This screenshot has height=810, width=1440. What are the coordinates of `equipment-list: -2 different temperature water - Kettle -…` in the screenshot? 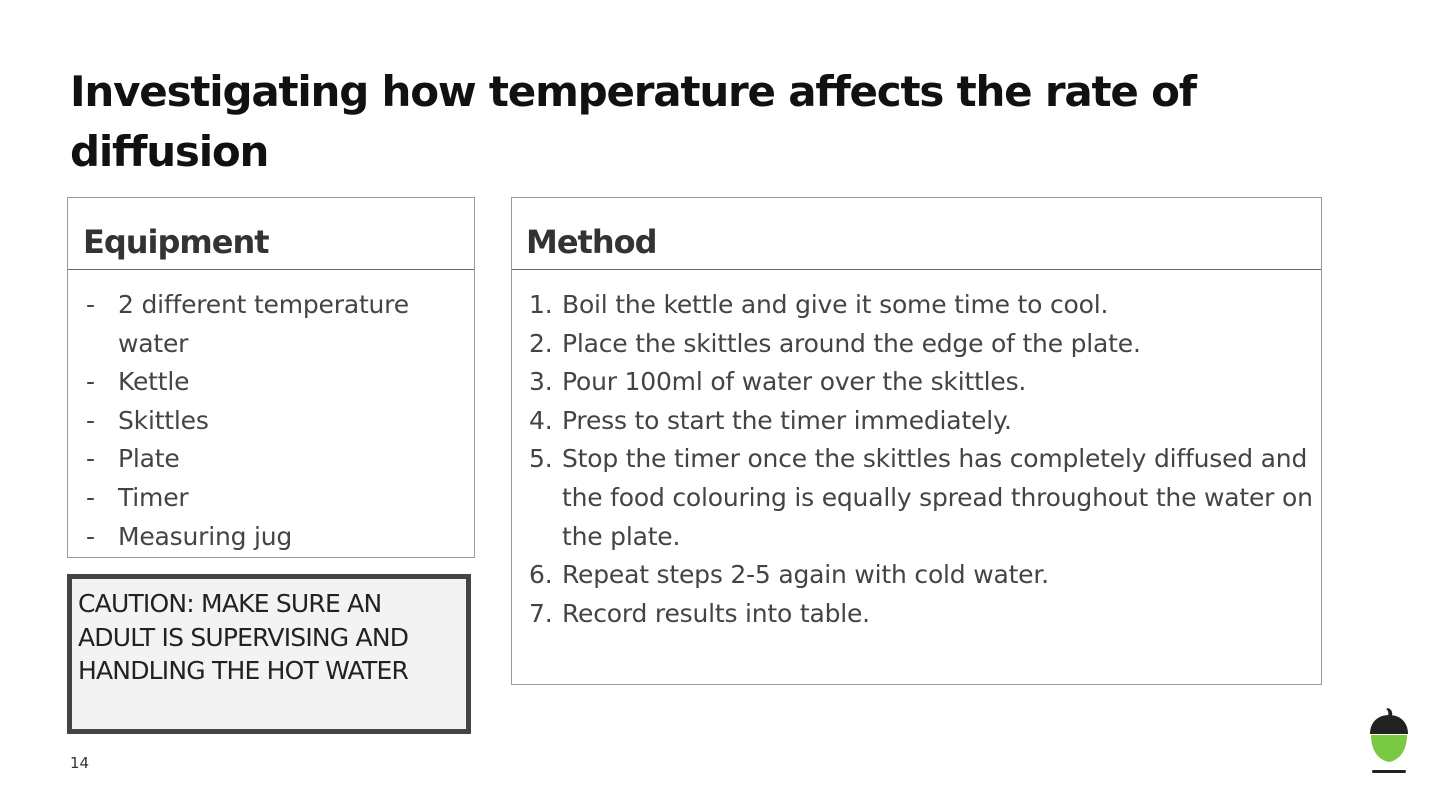 It's located at (271, 413).